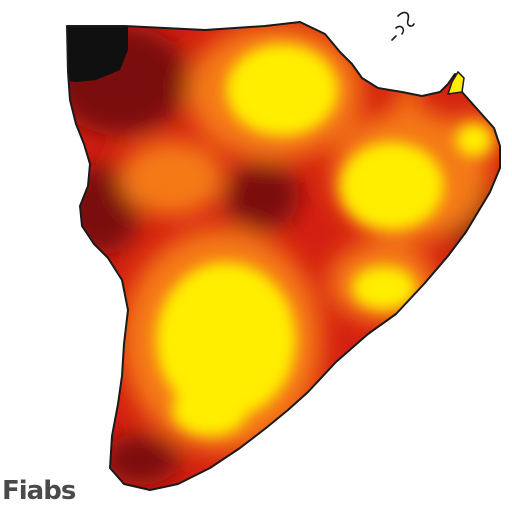 Image resolution: width=512 pixels, height=512 pixels. What do you see at coordinates (262, 196) in the screenshot?
I see `heat-darkred-center` at bounding box center [262, 196].